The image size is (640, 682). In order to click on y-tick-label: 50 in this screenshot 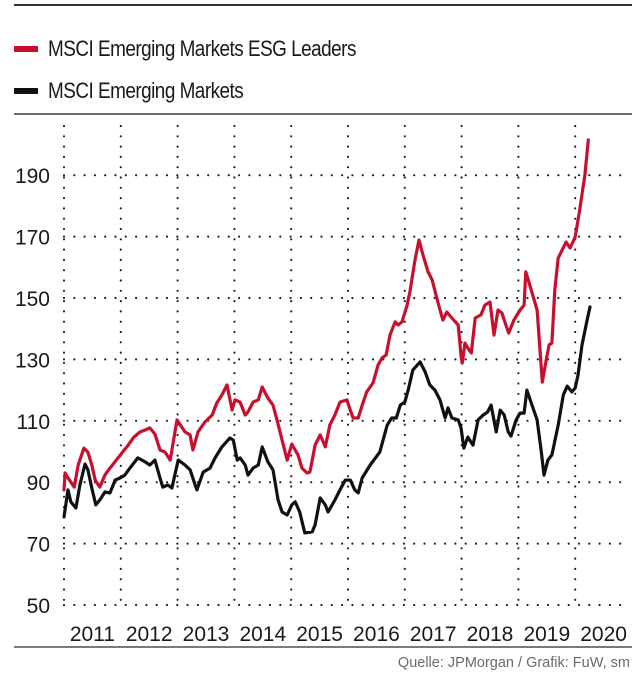, I will do `click(38, 606)`.